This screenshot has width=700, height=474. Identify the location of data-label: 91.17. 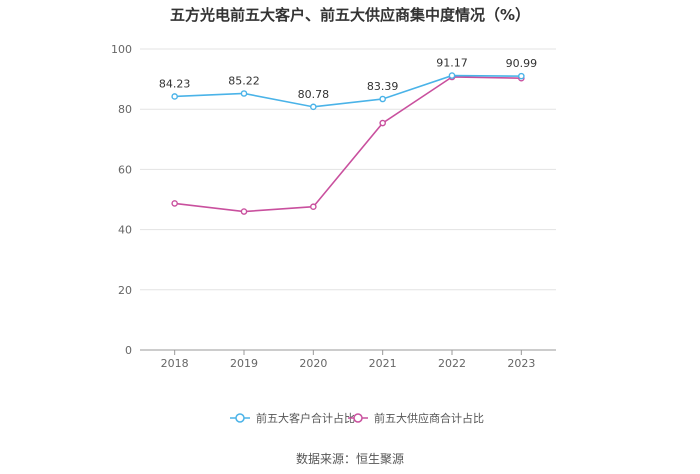
(452, 63).